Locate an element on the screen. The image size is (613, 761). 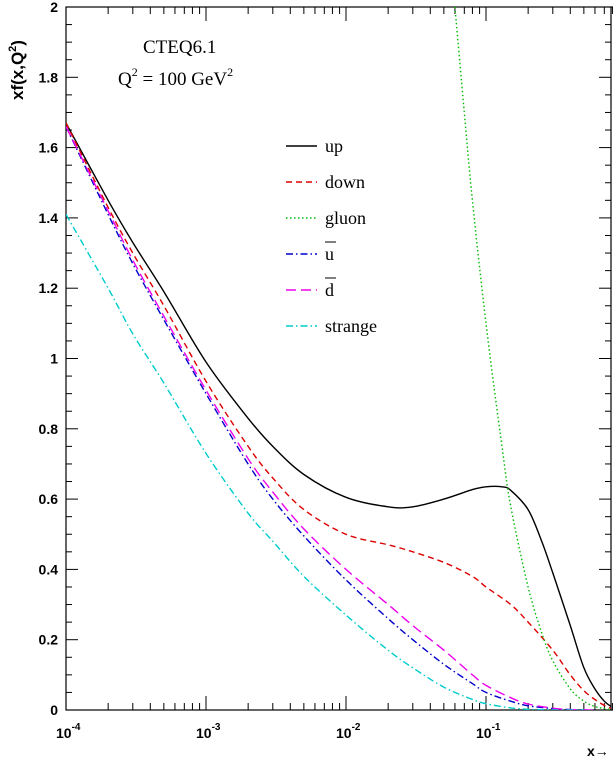
y-tick-label: 0.6 is located at coordinates (49, 499).